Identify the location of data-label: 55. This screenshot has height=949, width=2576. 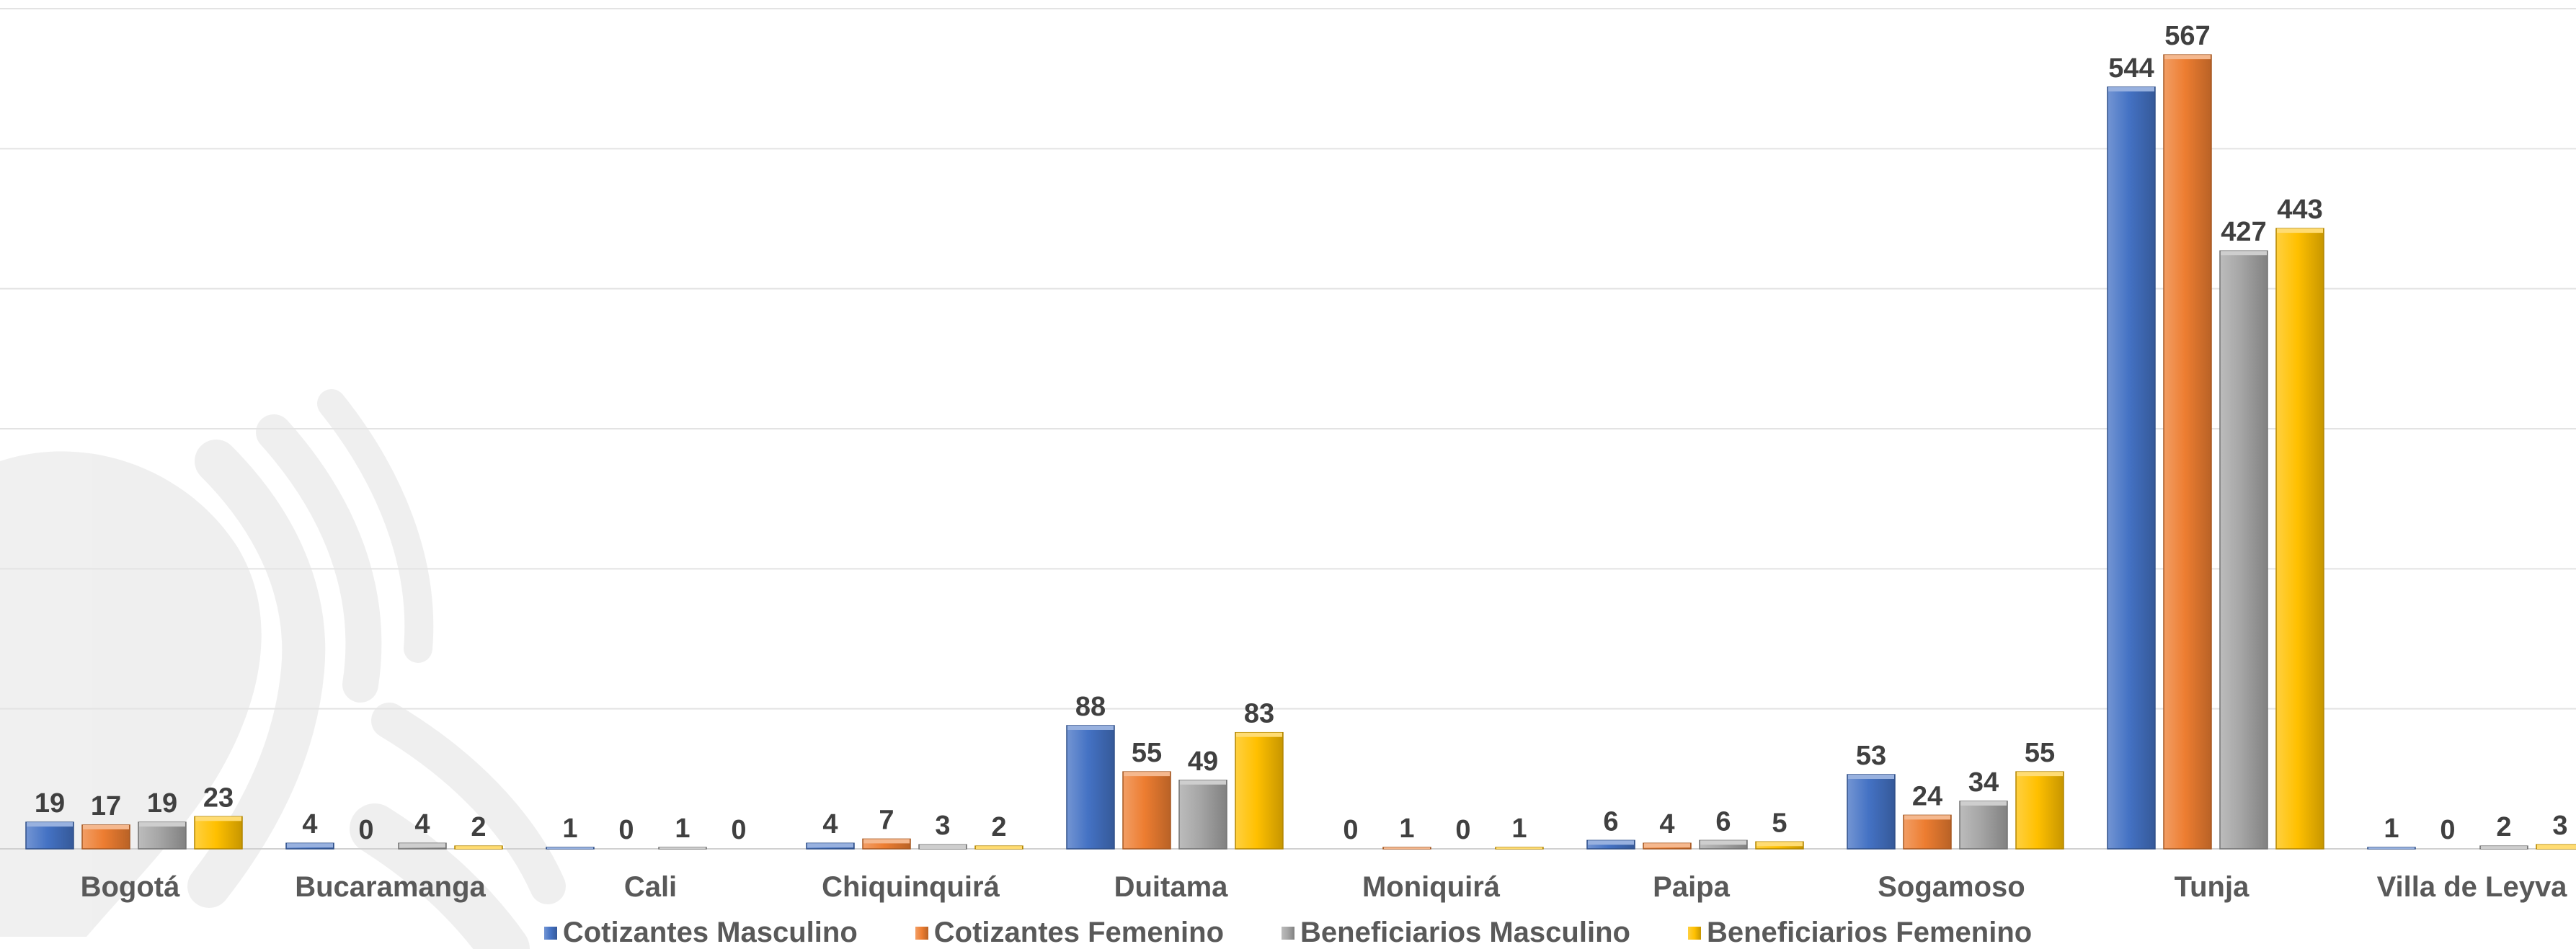
(1147, 753).